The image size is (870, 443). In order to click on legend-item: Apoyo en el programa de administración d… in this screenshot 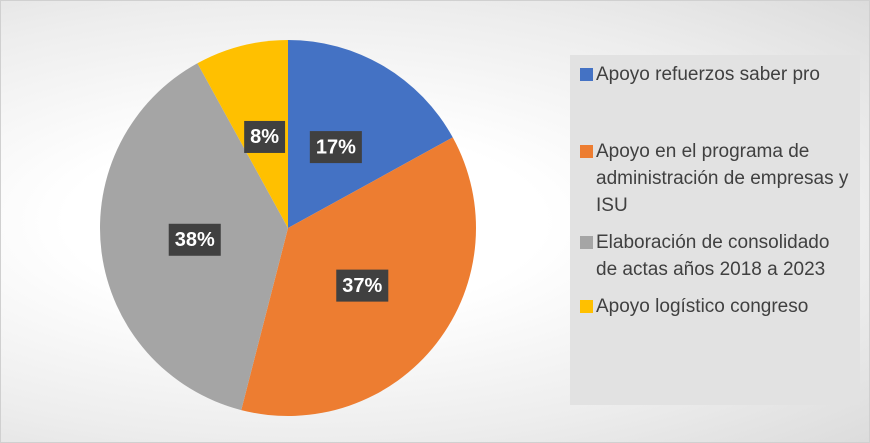, I will do `click(717, 178)`.